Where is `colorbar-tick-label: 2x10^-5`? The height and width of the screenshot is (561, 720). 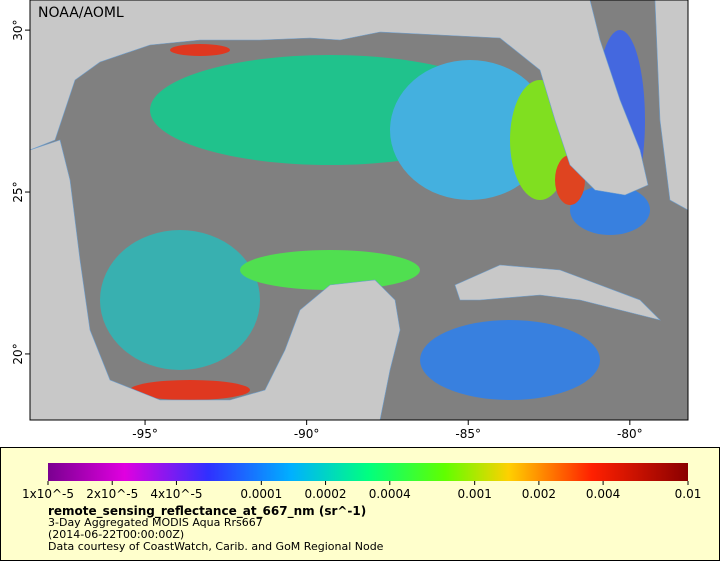 colorbar-tick-label: 2x10^-5 is located at coordinates (112, 494).